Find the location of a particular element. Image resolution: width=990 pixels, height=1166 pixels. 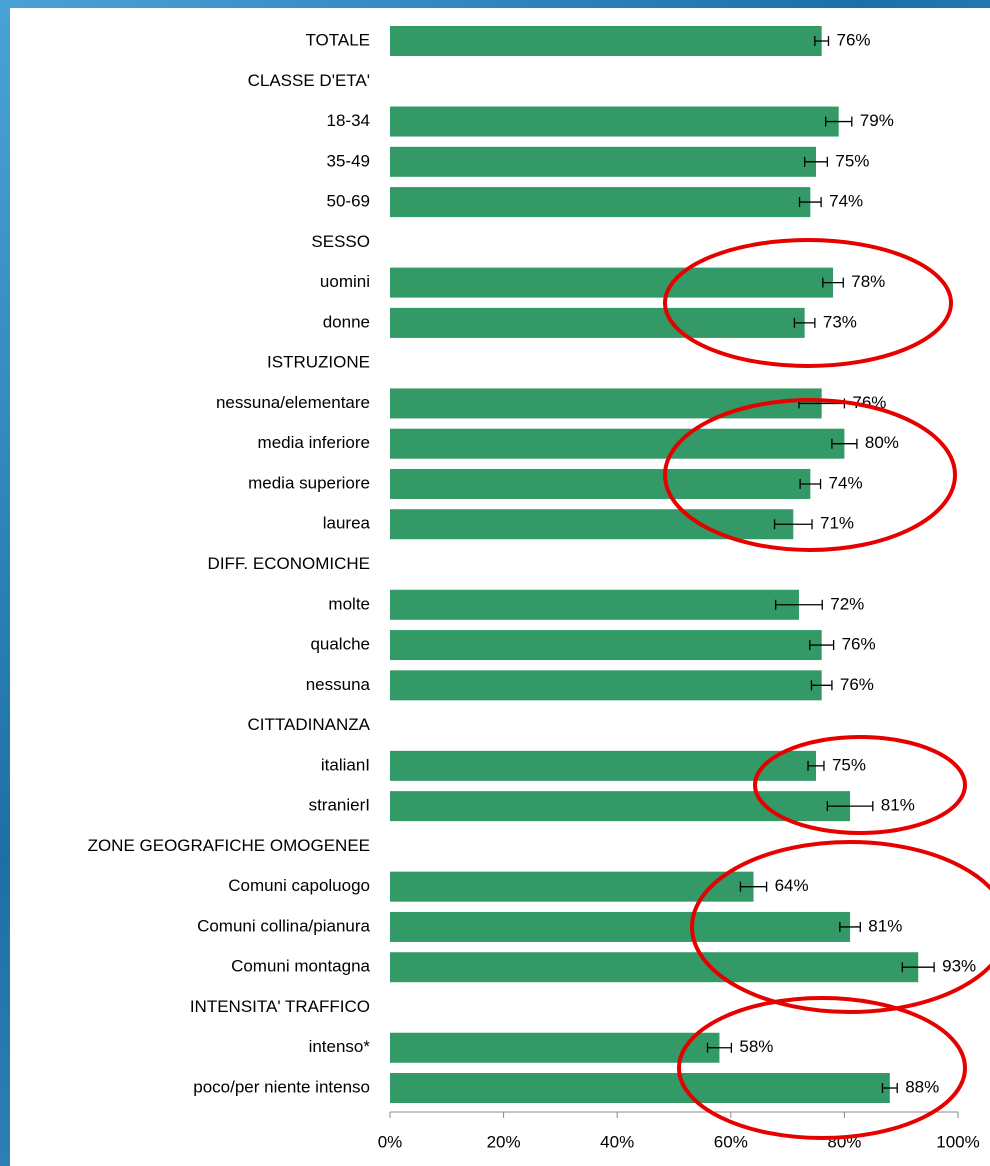

value-label: 93% is located at coordinates (959, 966).